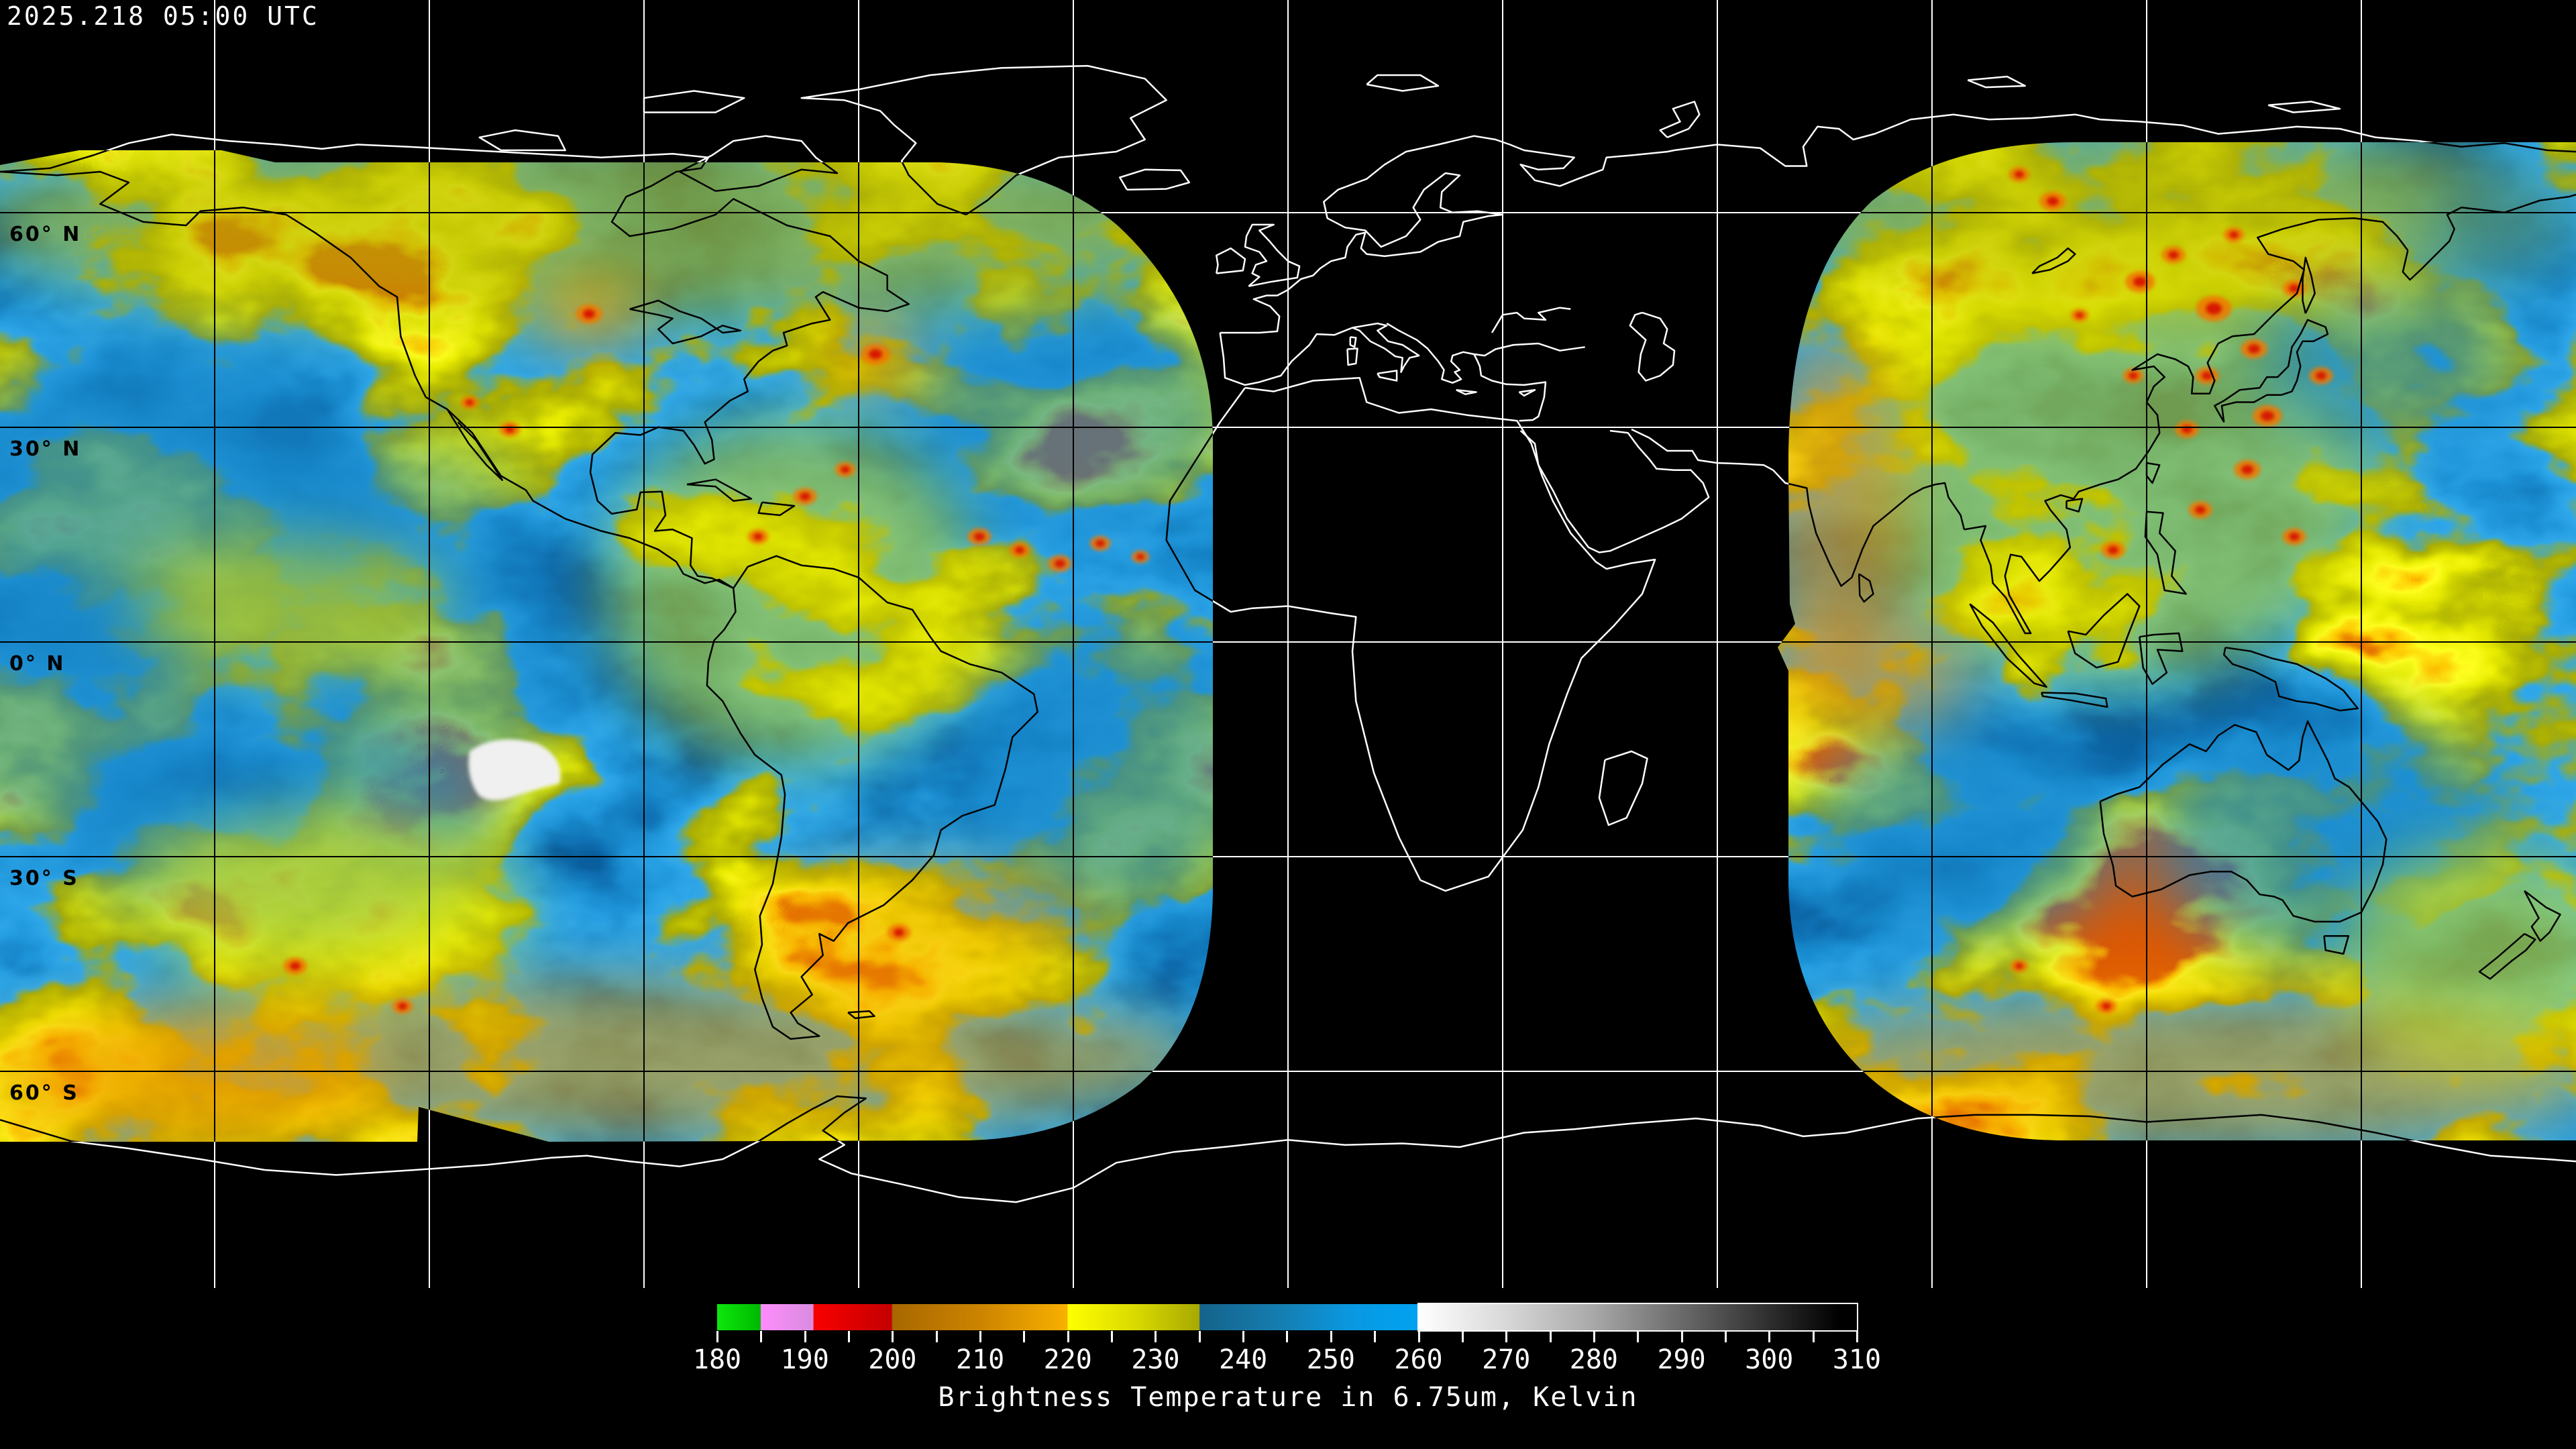  Describe the element at coordinates (1418, 1359) in the screenshot. I see `colorbar-tick-label: 260` at that location.